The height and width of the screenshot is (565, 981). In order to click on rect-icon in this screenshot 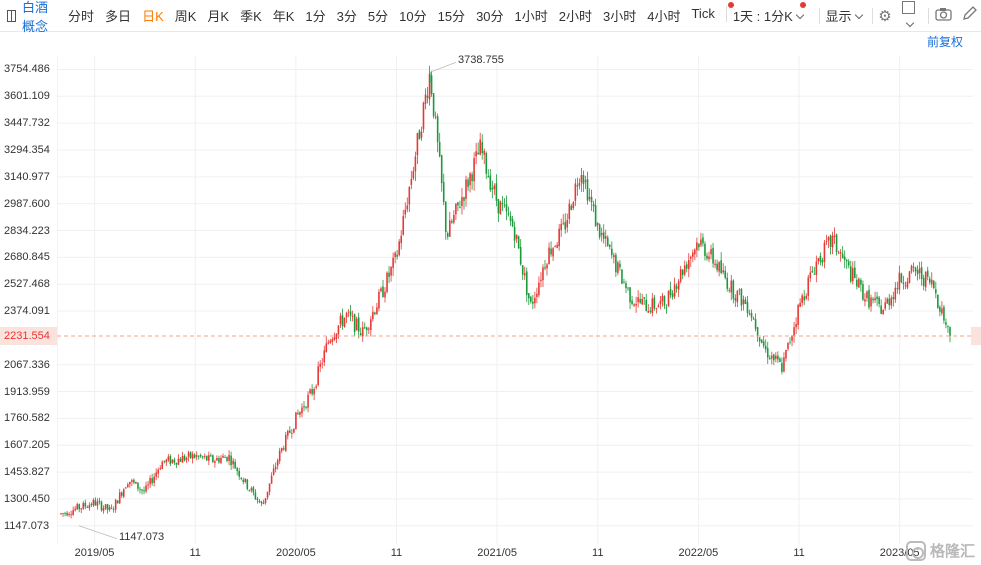, I will do `click(910, 16)`.